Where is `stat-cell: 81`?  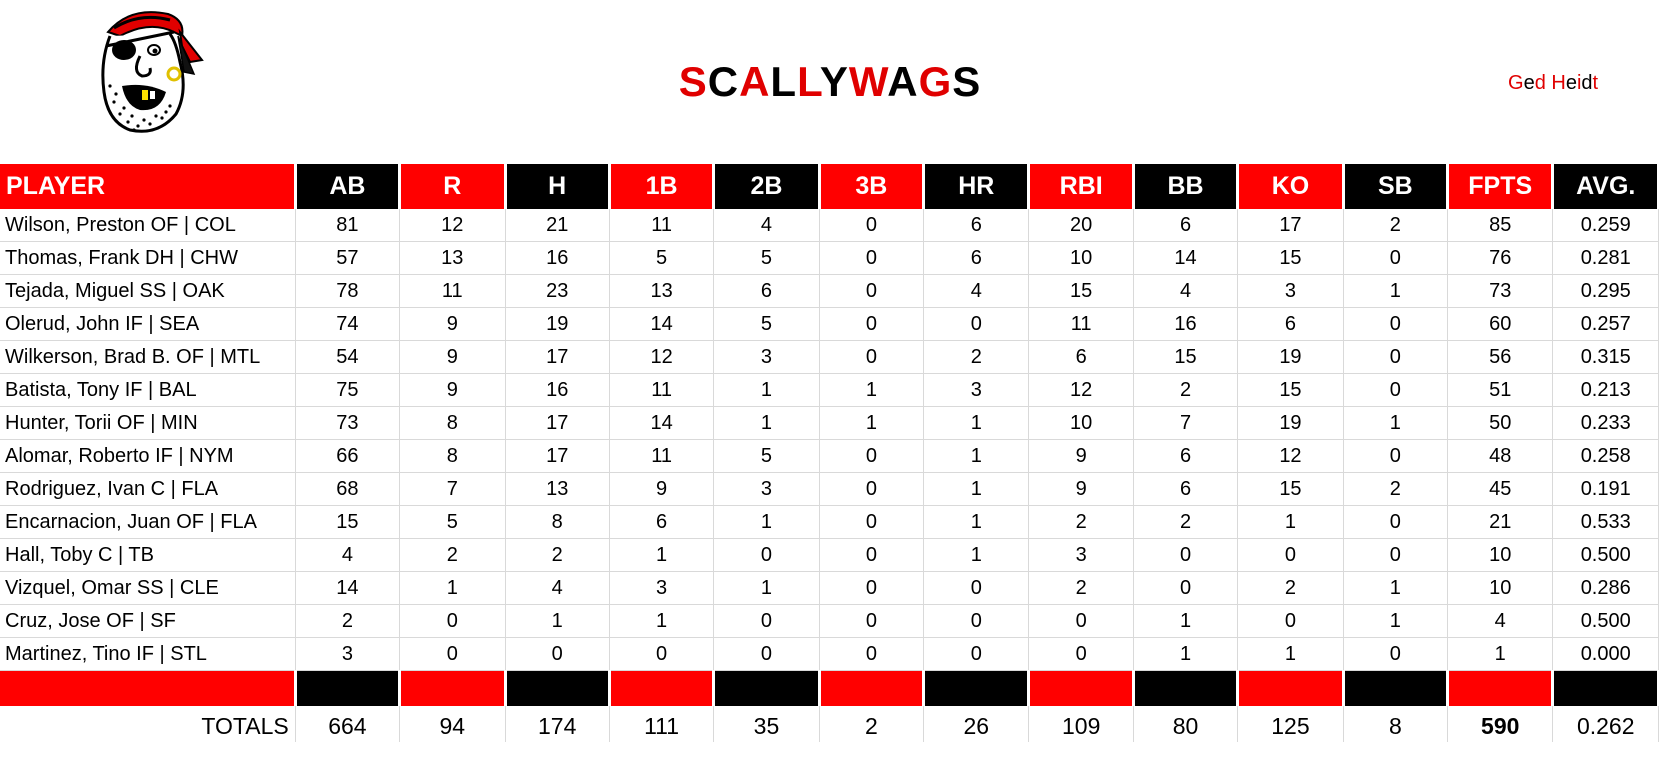 stat-cell: 81 is located at coordinates (348, 225).